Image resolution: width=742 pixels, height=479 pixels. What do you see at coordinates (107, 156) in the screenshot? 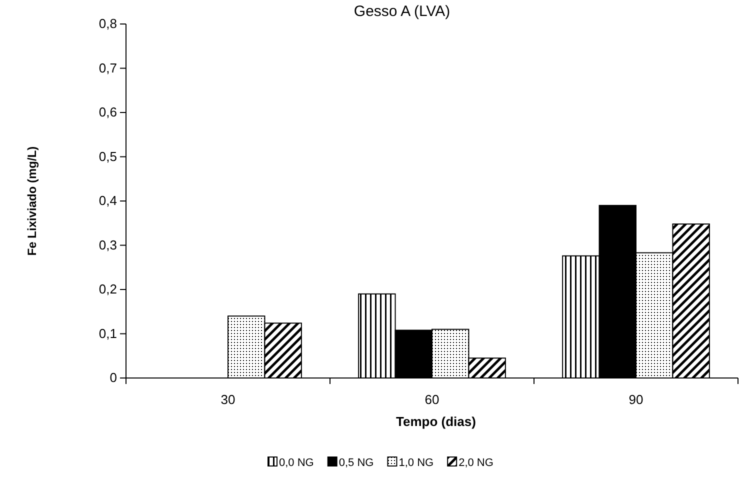
I see `y-tick-label: 0,5` at bounding box center [107, 156].